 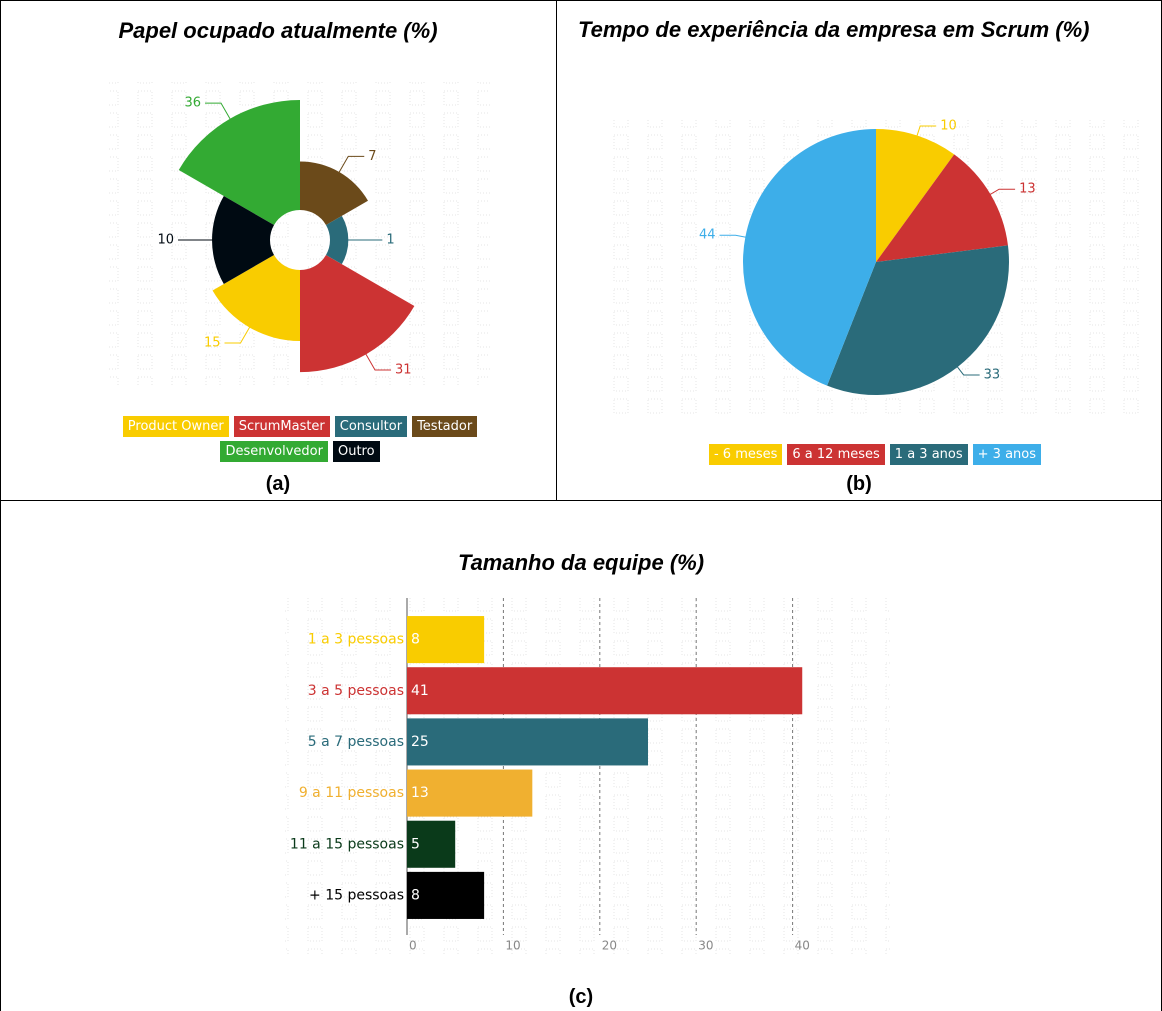 What do you see at coordinates (356, 895) in the screenshot?
I see `y-tick-label: + 15 pessoas` at bounding box center [356, 895].